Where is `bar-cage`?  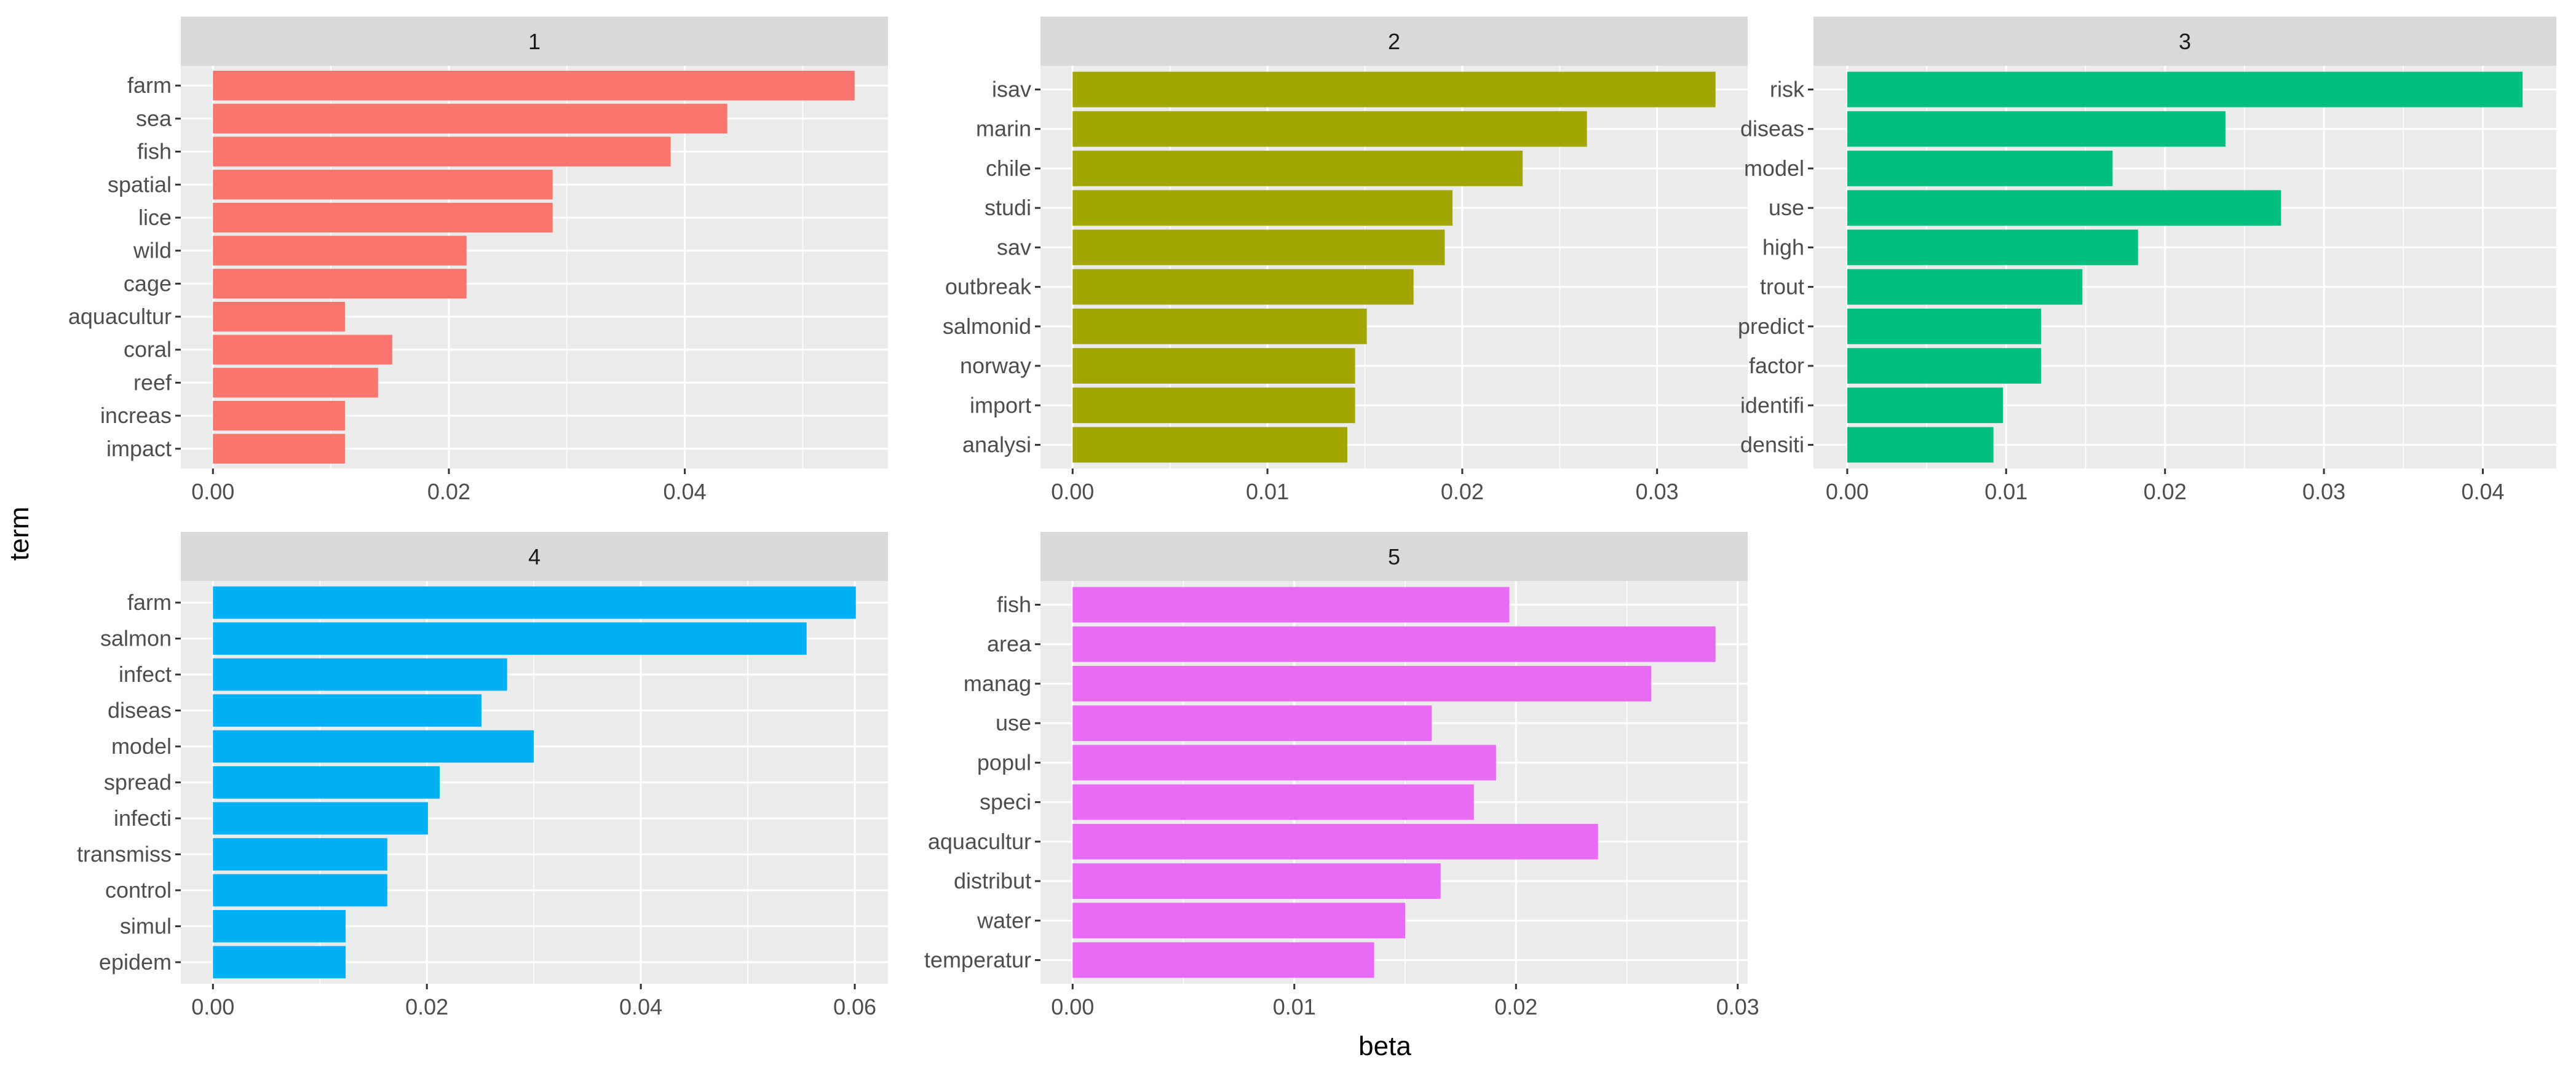
bar-cage is located at coordinates (340, 284).